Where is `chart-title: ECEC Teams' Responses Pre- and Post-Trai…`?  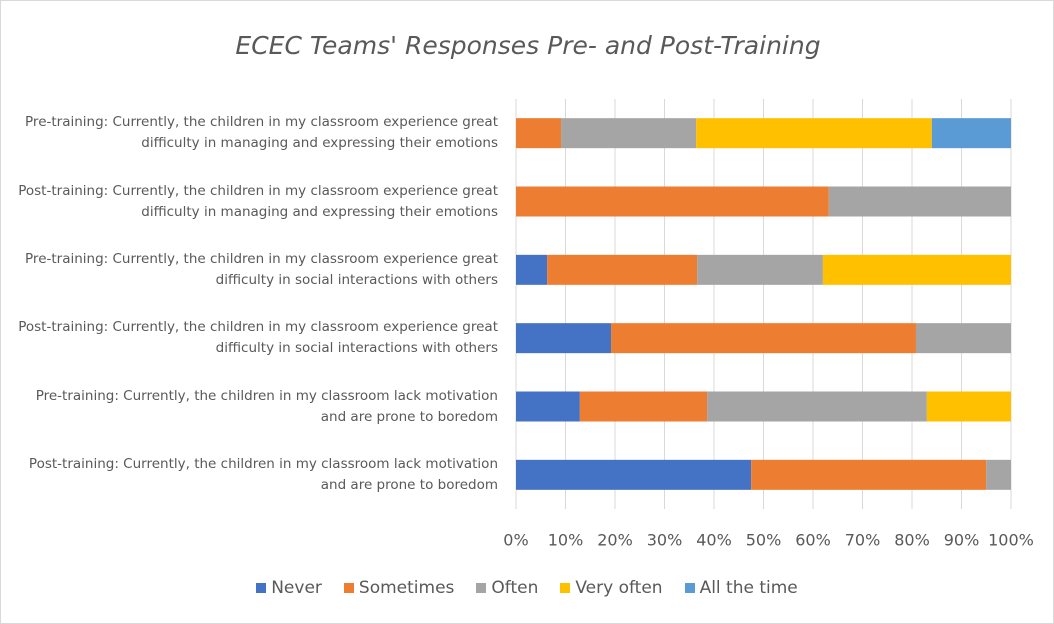 chart-title: ECEC Teams' Responses Pre- and Post-Trai… is located at coordinates (528, 45).